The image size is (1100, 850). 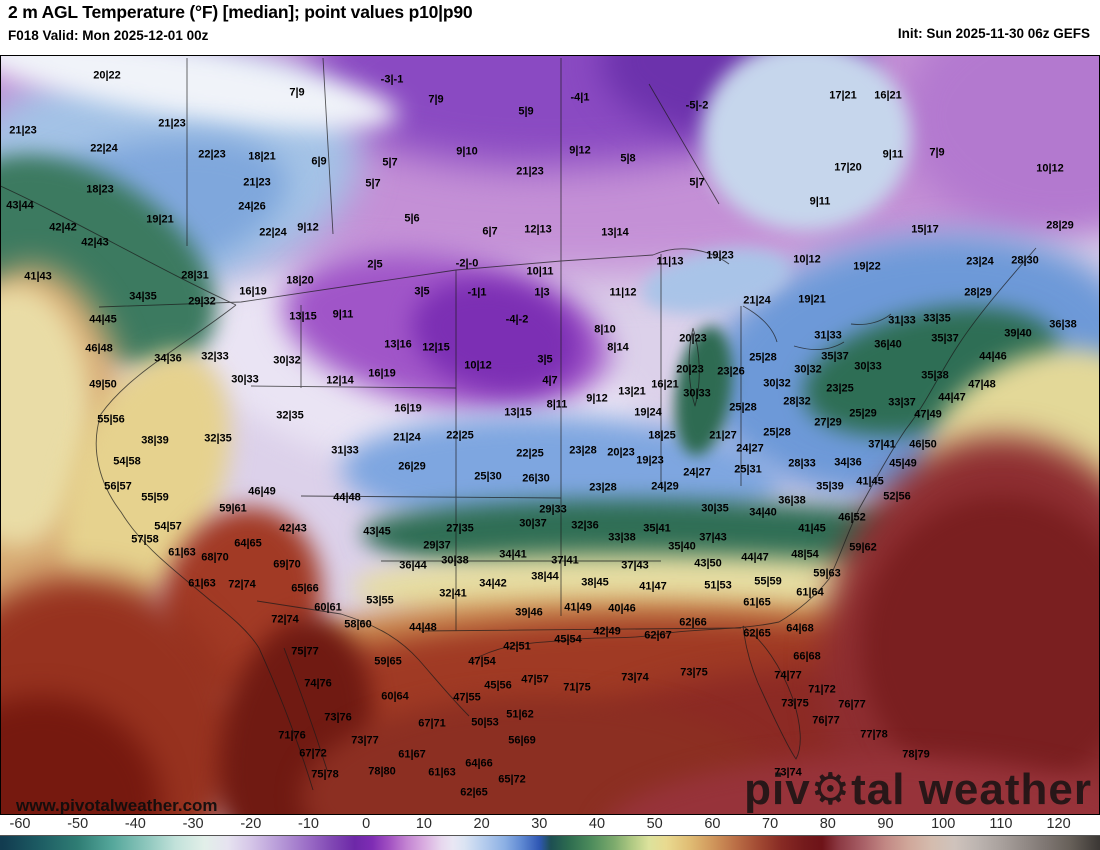 I want to click on colorbar-tick: -40, so click(x=135, y=824).